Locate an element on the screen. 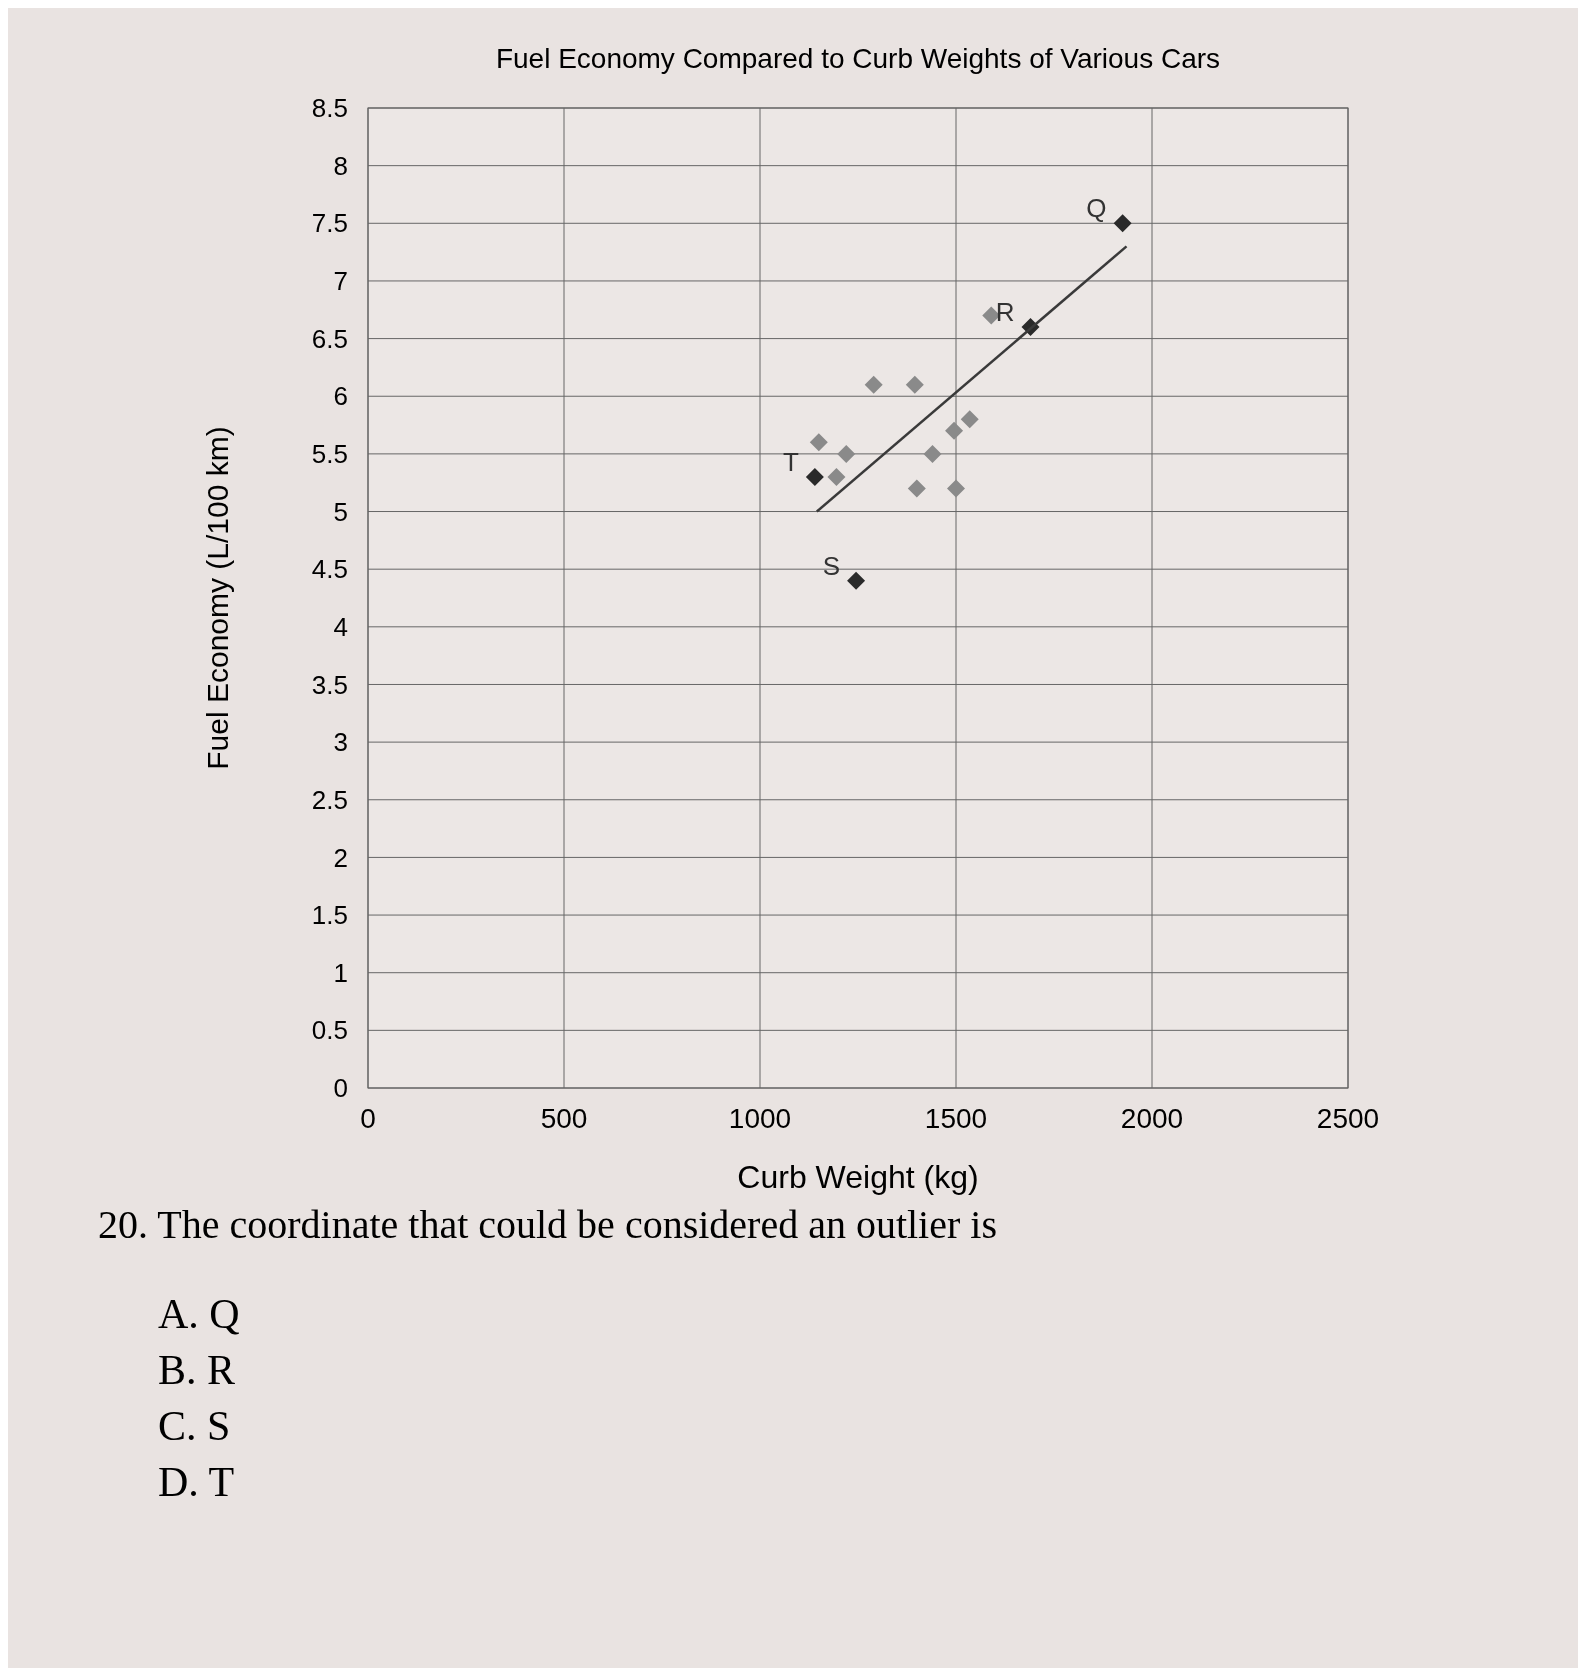  x-tick-label: 2500 is located at coordinates (1348, 1118).